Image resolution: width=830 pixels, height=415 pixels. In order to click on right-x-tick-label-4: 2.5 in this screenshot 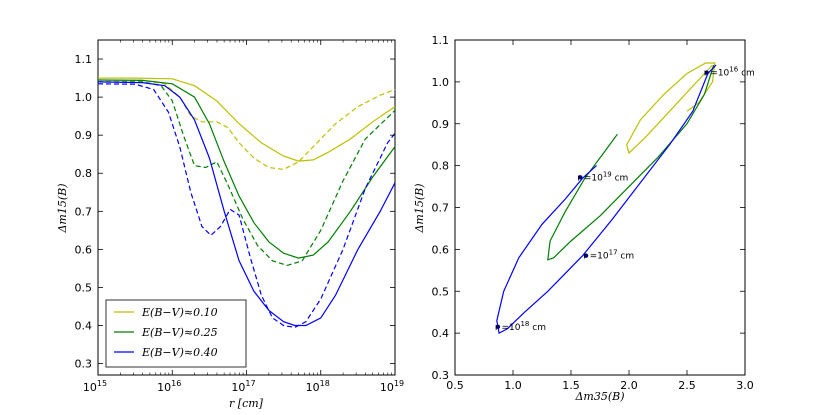, I will do `click(687, 385)`.